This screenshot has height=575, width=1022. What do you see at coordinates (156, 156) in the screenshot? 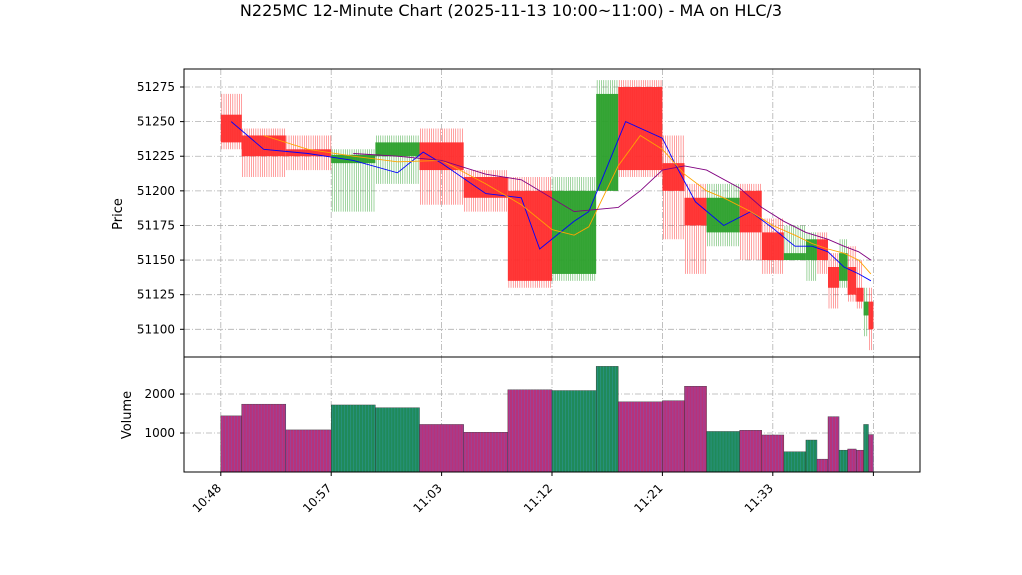
I see `price-tick-label: 51225` at bounding box center [156, 156].